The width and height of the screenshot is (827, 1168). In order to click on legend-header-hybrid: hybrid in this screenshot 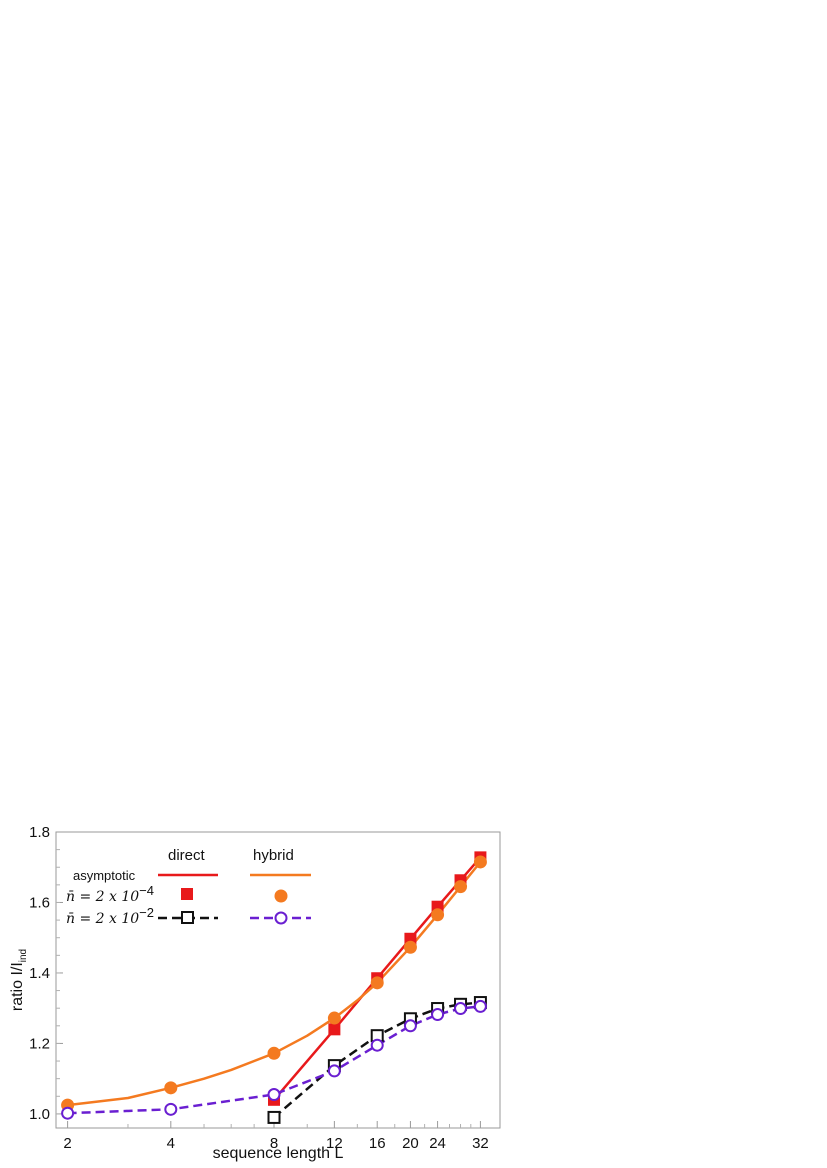, I will do `click(273, 855)`.